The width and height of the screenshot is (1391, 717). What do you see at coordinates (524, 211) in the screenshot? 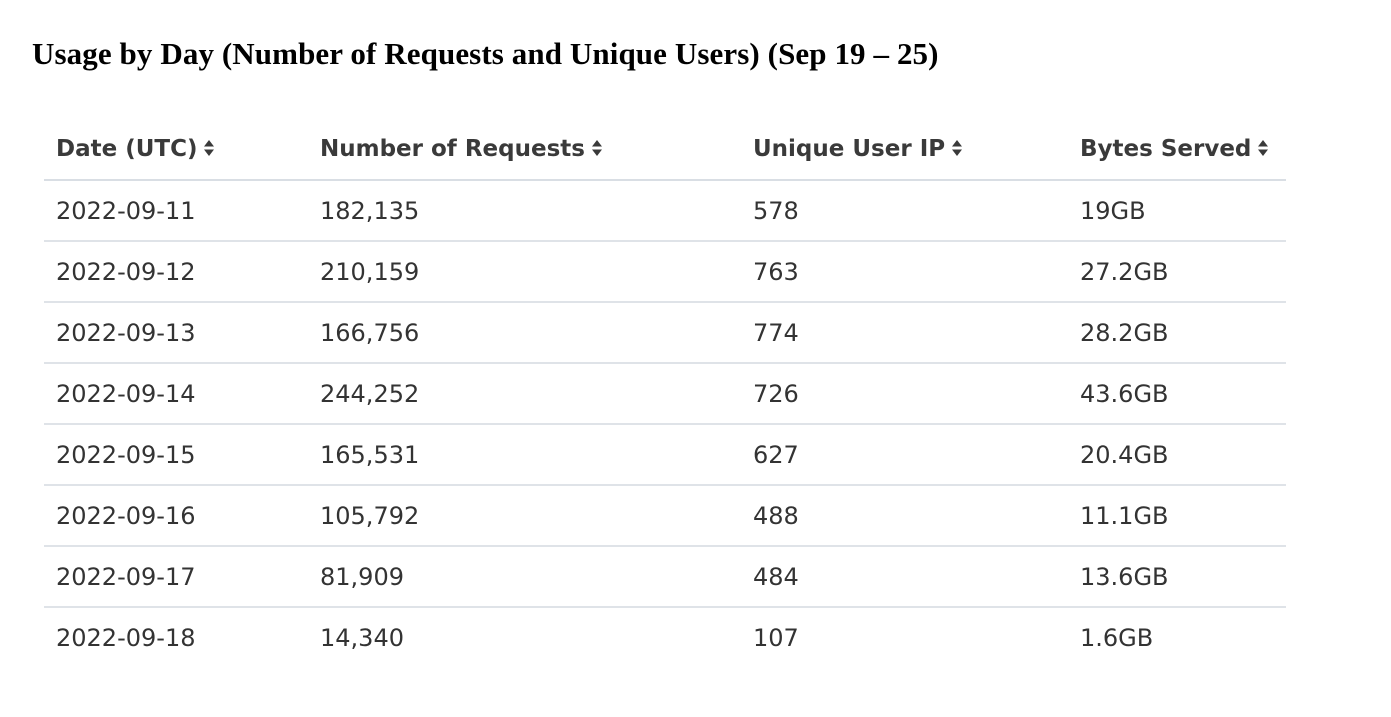
I see `cell-requests: 182,135` at bounding box center [524, 211].